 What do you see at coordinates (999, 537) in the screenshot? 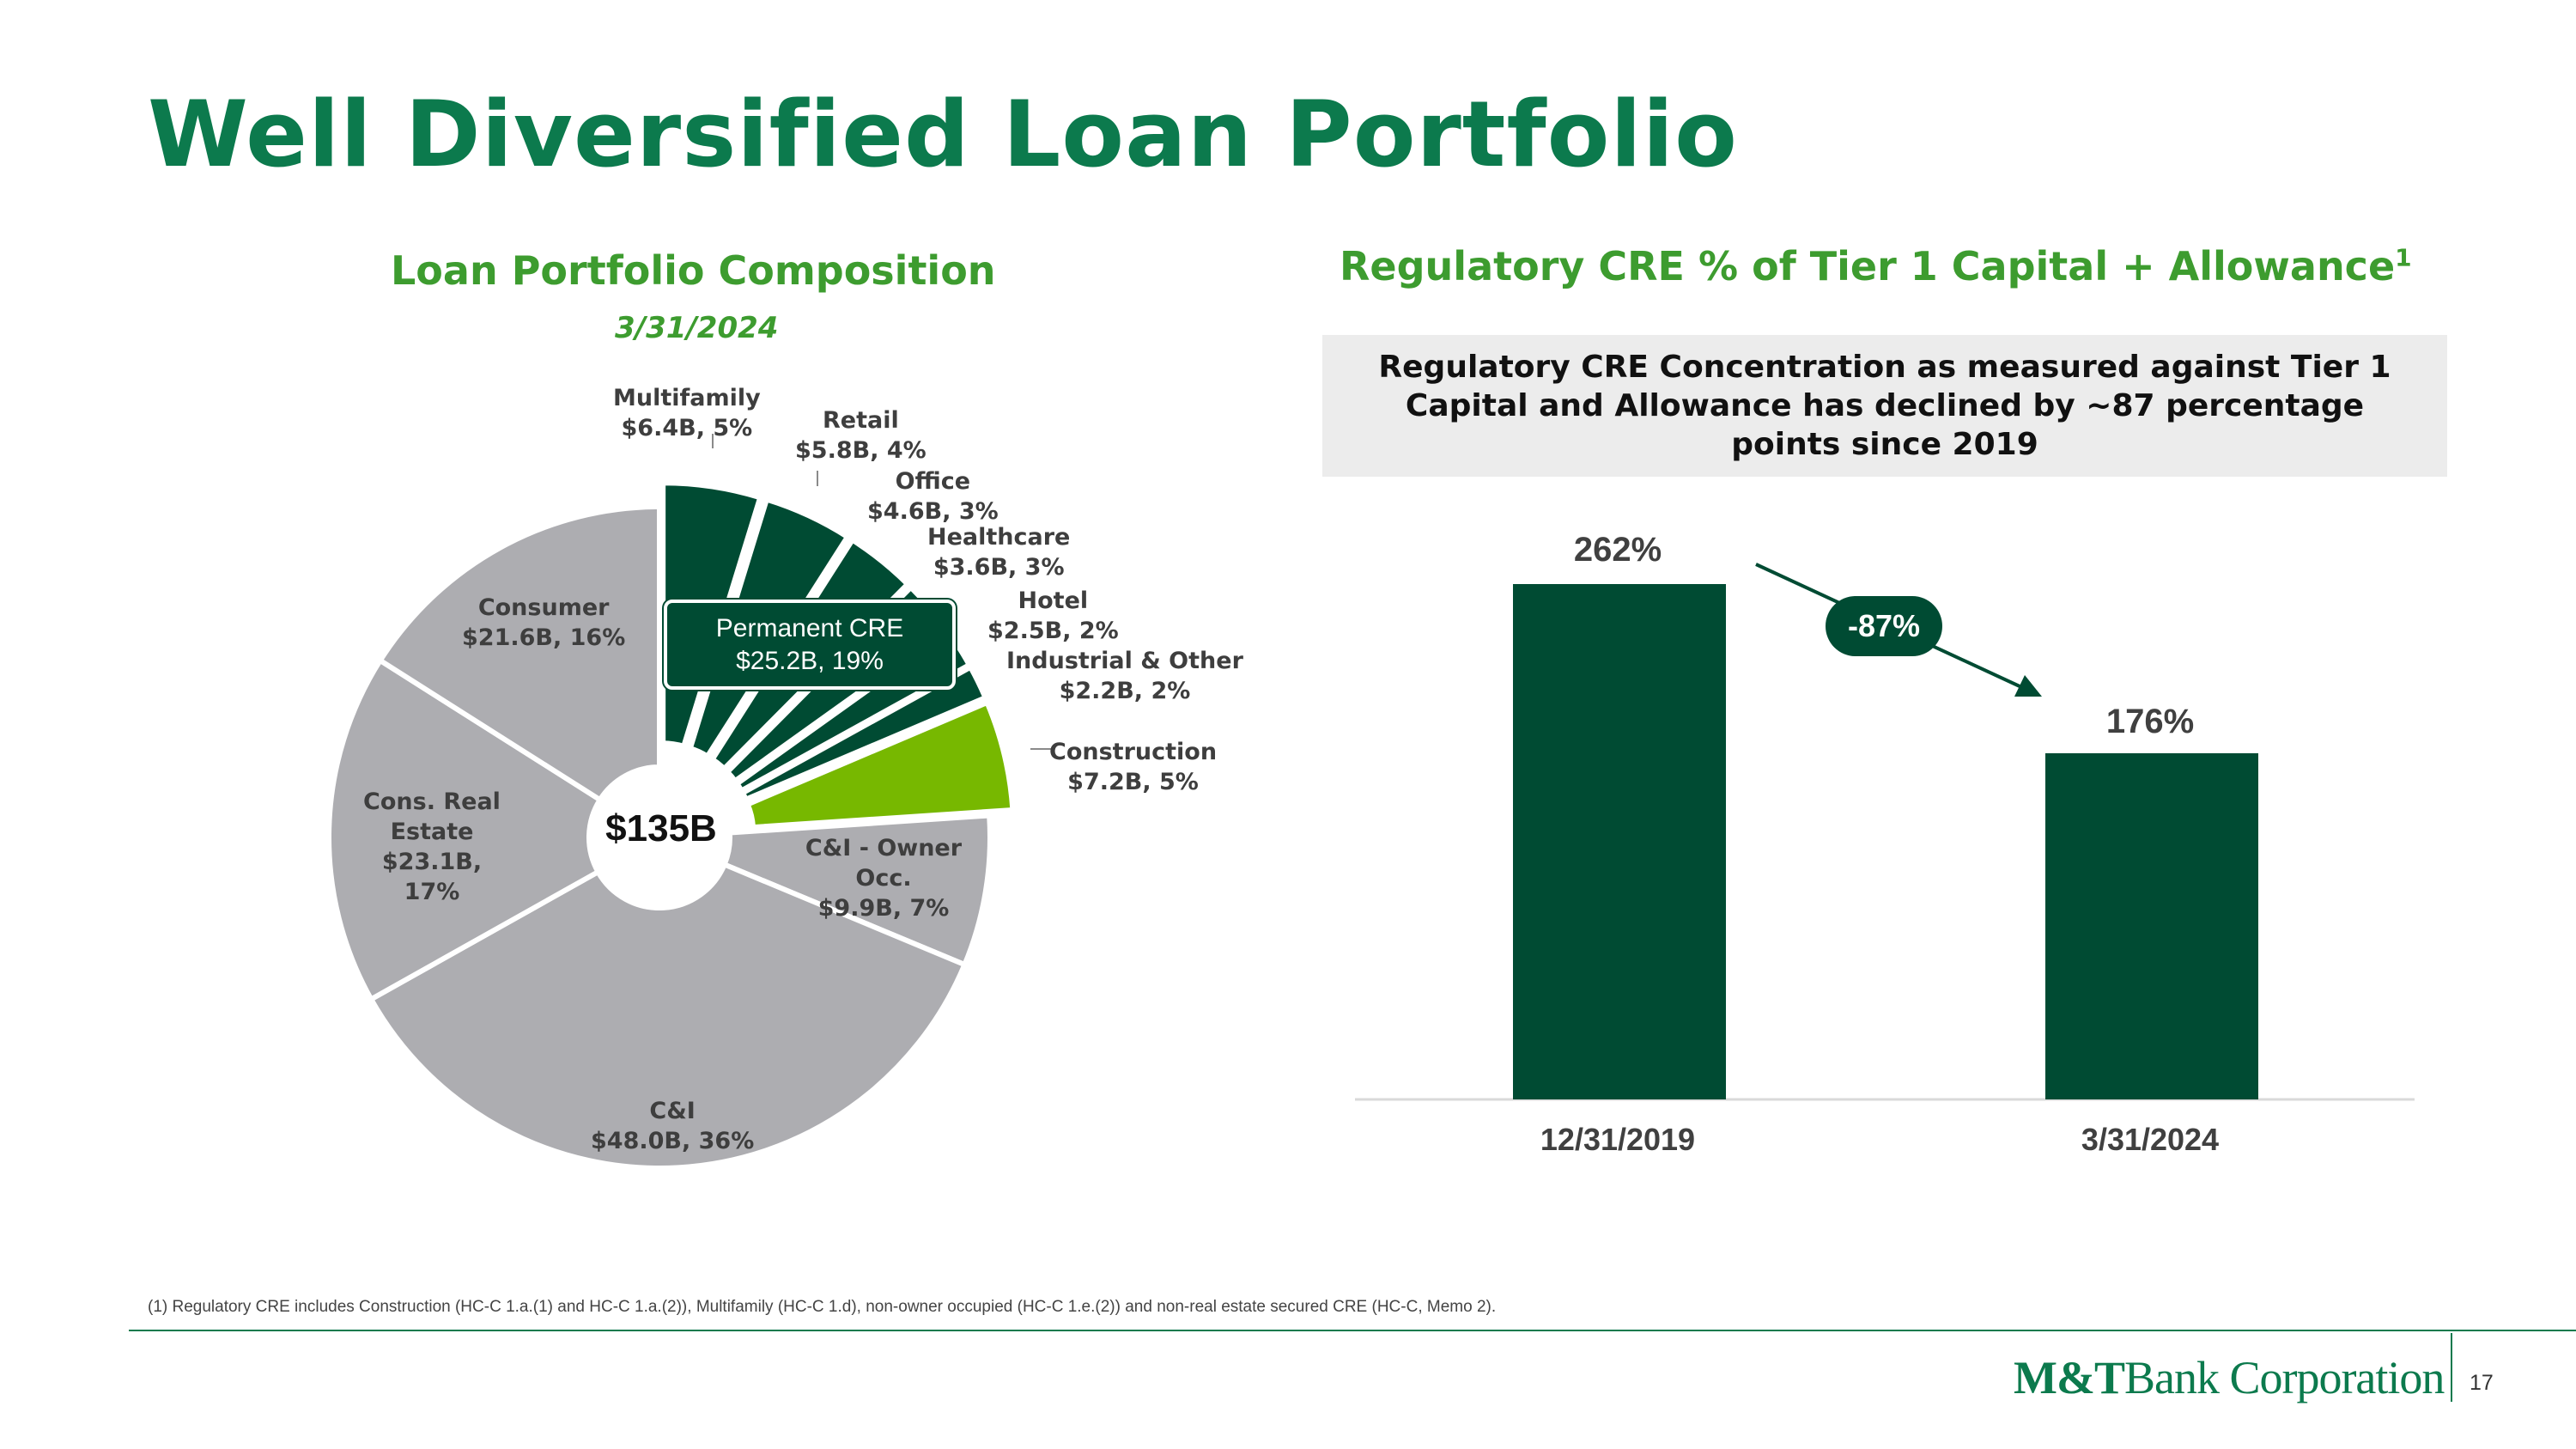
I see `slice-name: Healthcare` at bounding box center [999, 537].